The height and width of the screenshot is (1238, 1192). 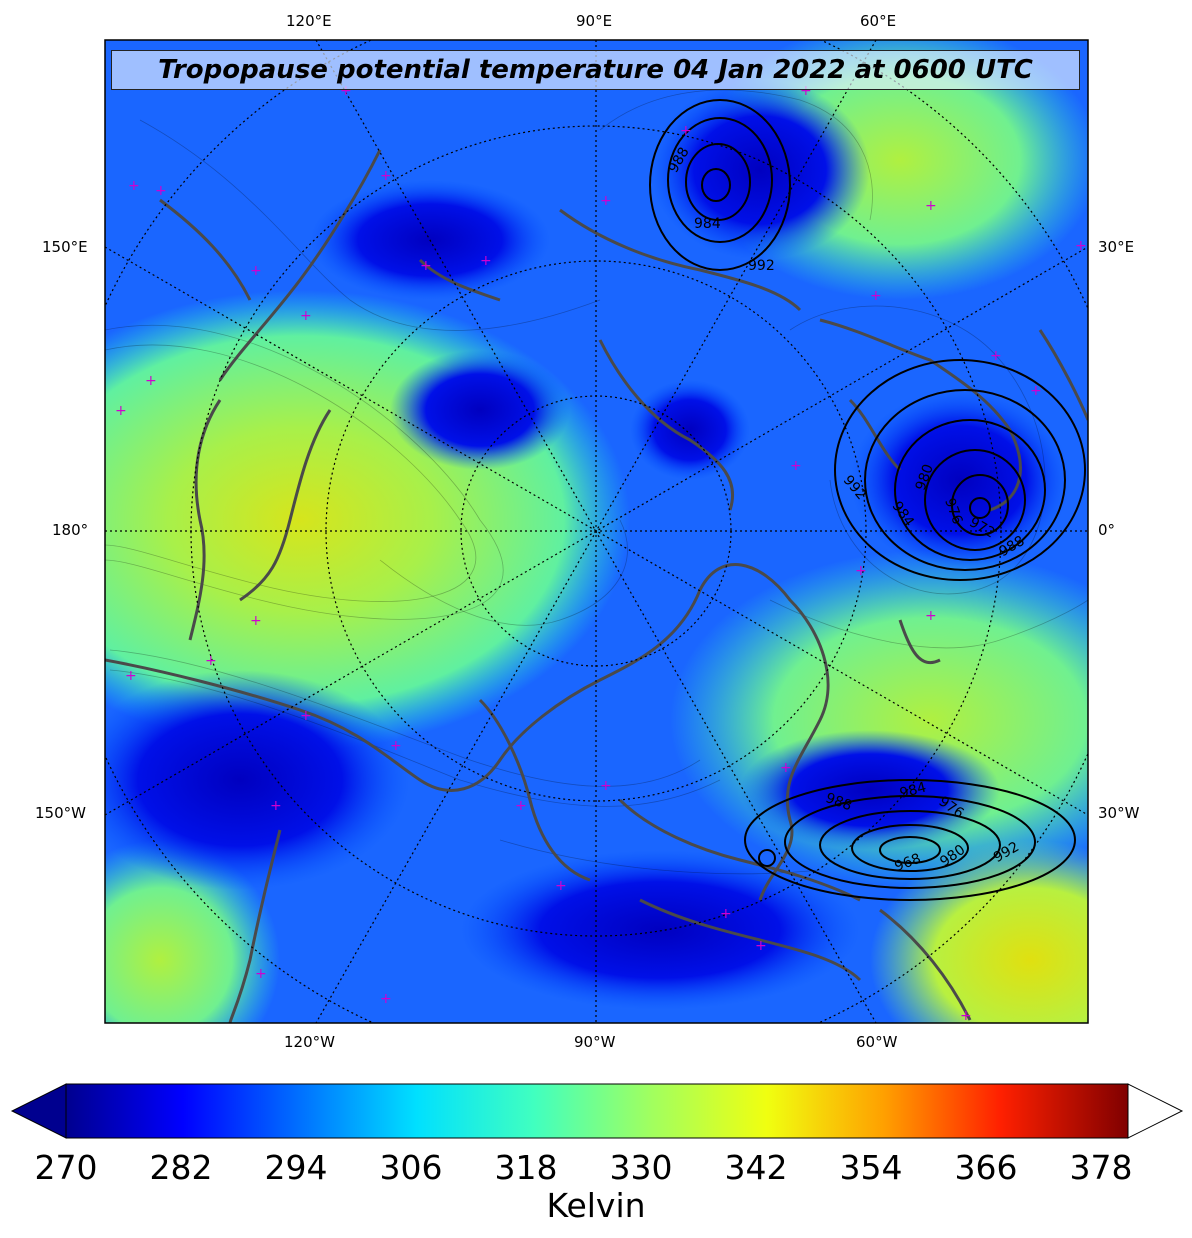 I want to click on lon-label-left-150w: 150°W, so click(x=60, y=813).